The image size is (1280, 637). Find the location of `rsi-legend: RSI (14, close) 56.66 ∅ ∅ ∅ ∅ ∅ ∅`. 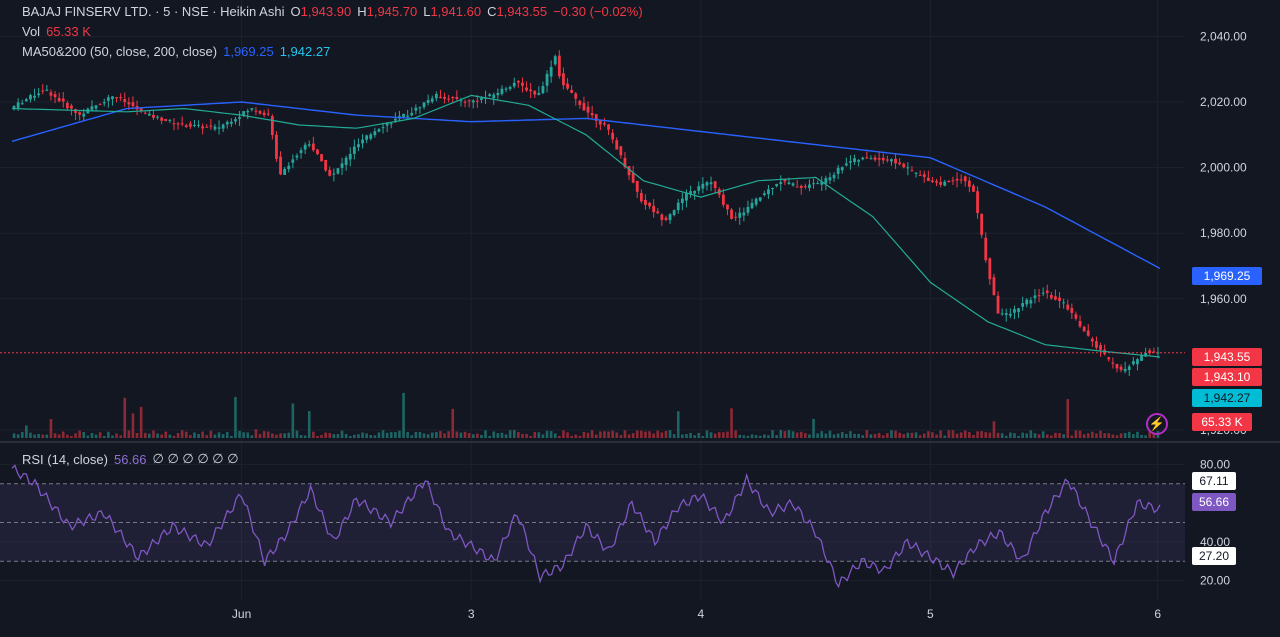

rsi-legend: RSI (14, close) 56.66 ∅ ∅ ∅ ∅ ∅ ∅ is located at coordinates (130, 459).